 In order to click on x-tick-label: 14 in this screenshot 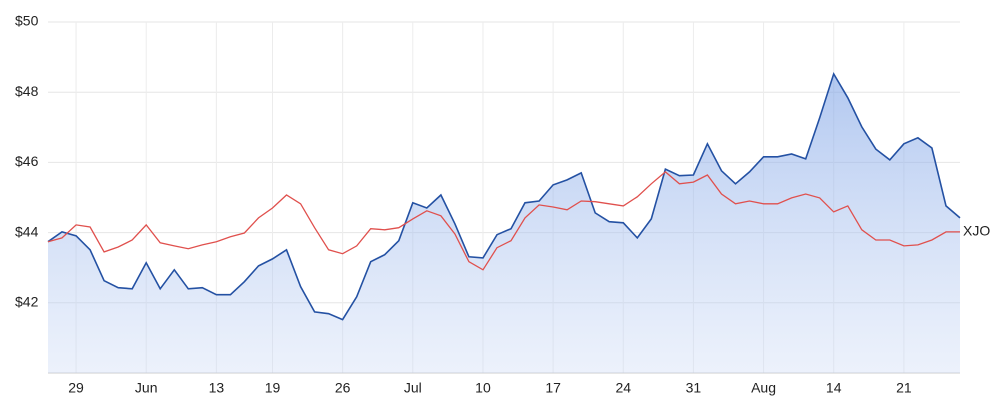, I will do `click(834, 388)`.